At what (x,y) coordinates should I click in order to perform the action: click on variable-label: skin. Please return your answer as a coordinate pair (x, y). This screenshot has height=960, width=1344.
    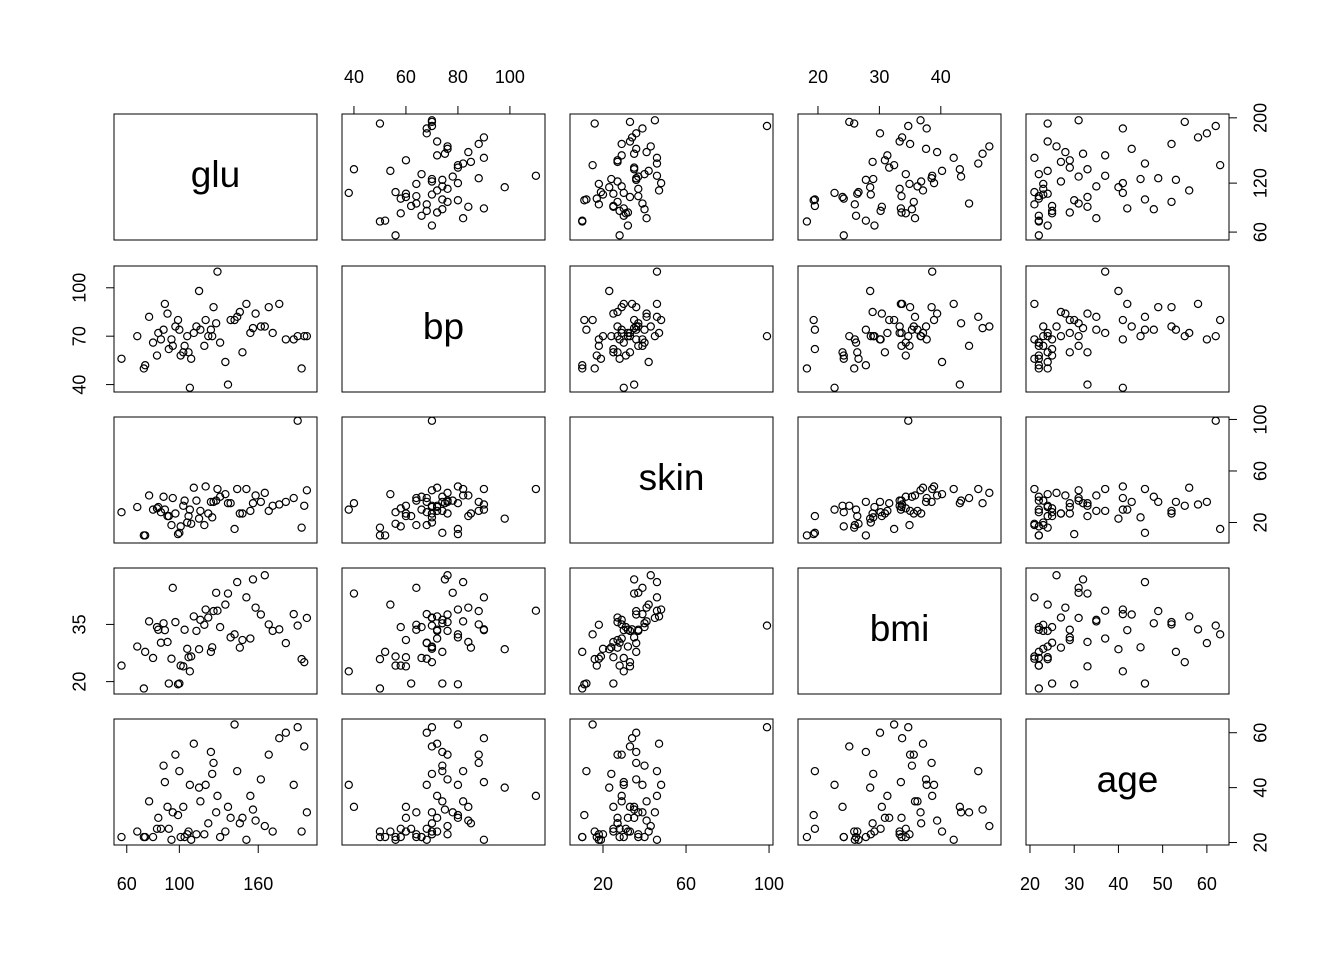
    Looking at the image, I should click on (672, 477).